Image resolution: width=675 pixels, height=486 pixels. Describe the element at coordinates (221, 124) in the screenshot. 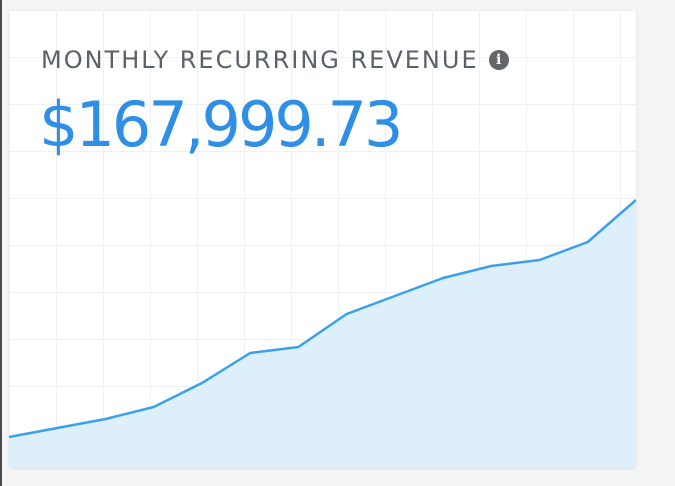

I see `mrr-value: $167,999.73` at that location.